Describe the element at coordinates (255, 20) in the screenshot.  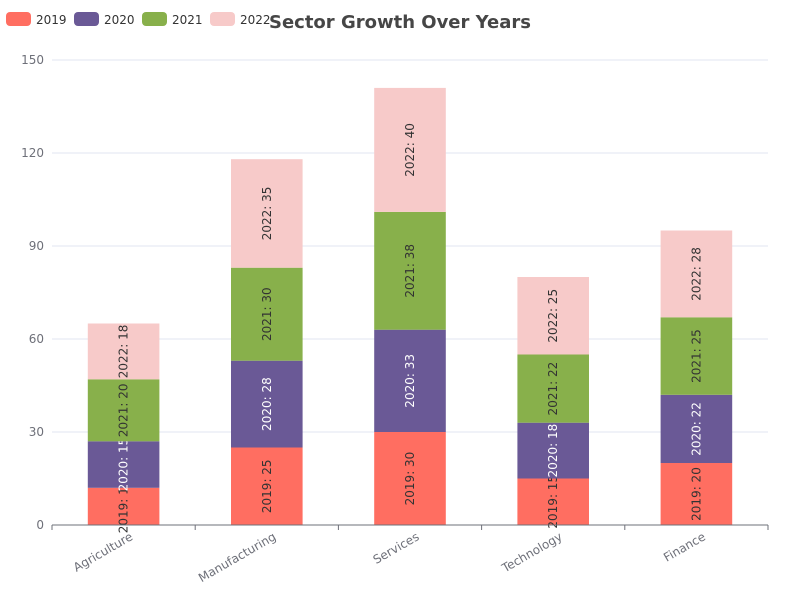
I see `legend-label: 2022` at that location.